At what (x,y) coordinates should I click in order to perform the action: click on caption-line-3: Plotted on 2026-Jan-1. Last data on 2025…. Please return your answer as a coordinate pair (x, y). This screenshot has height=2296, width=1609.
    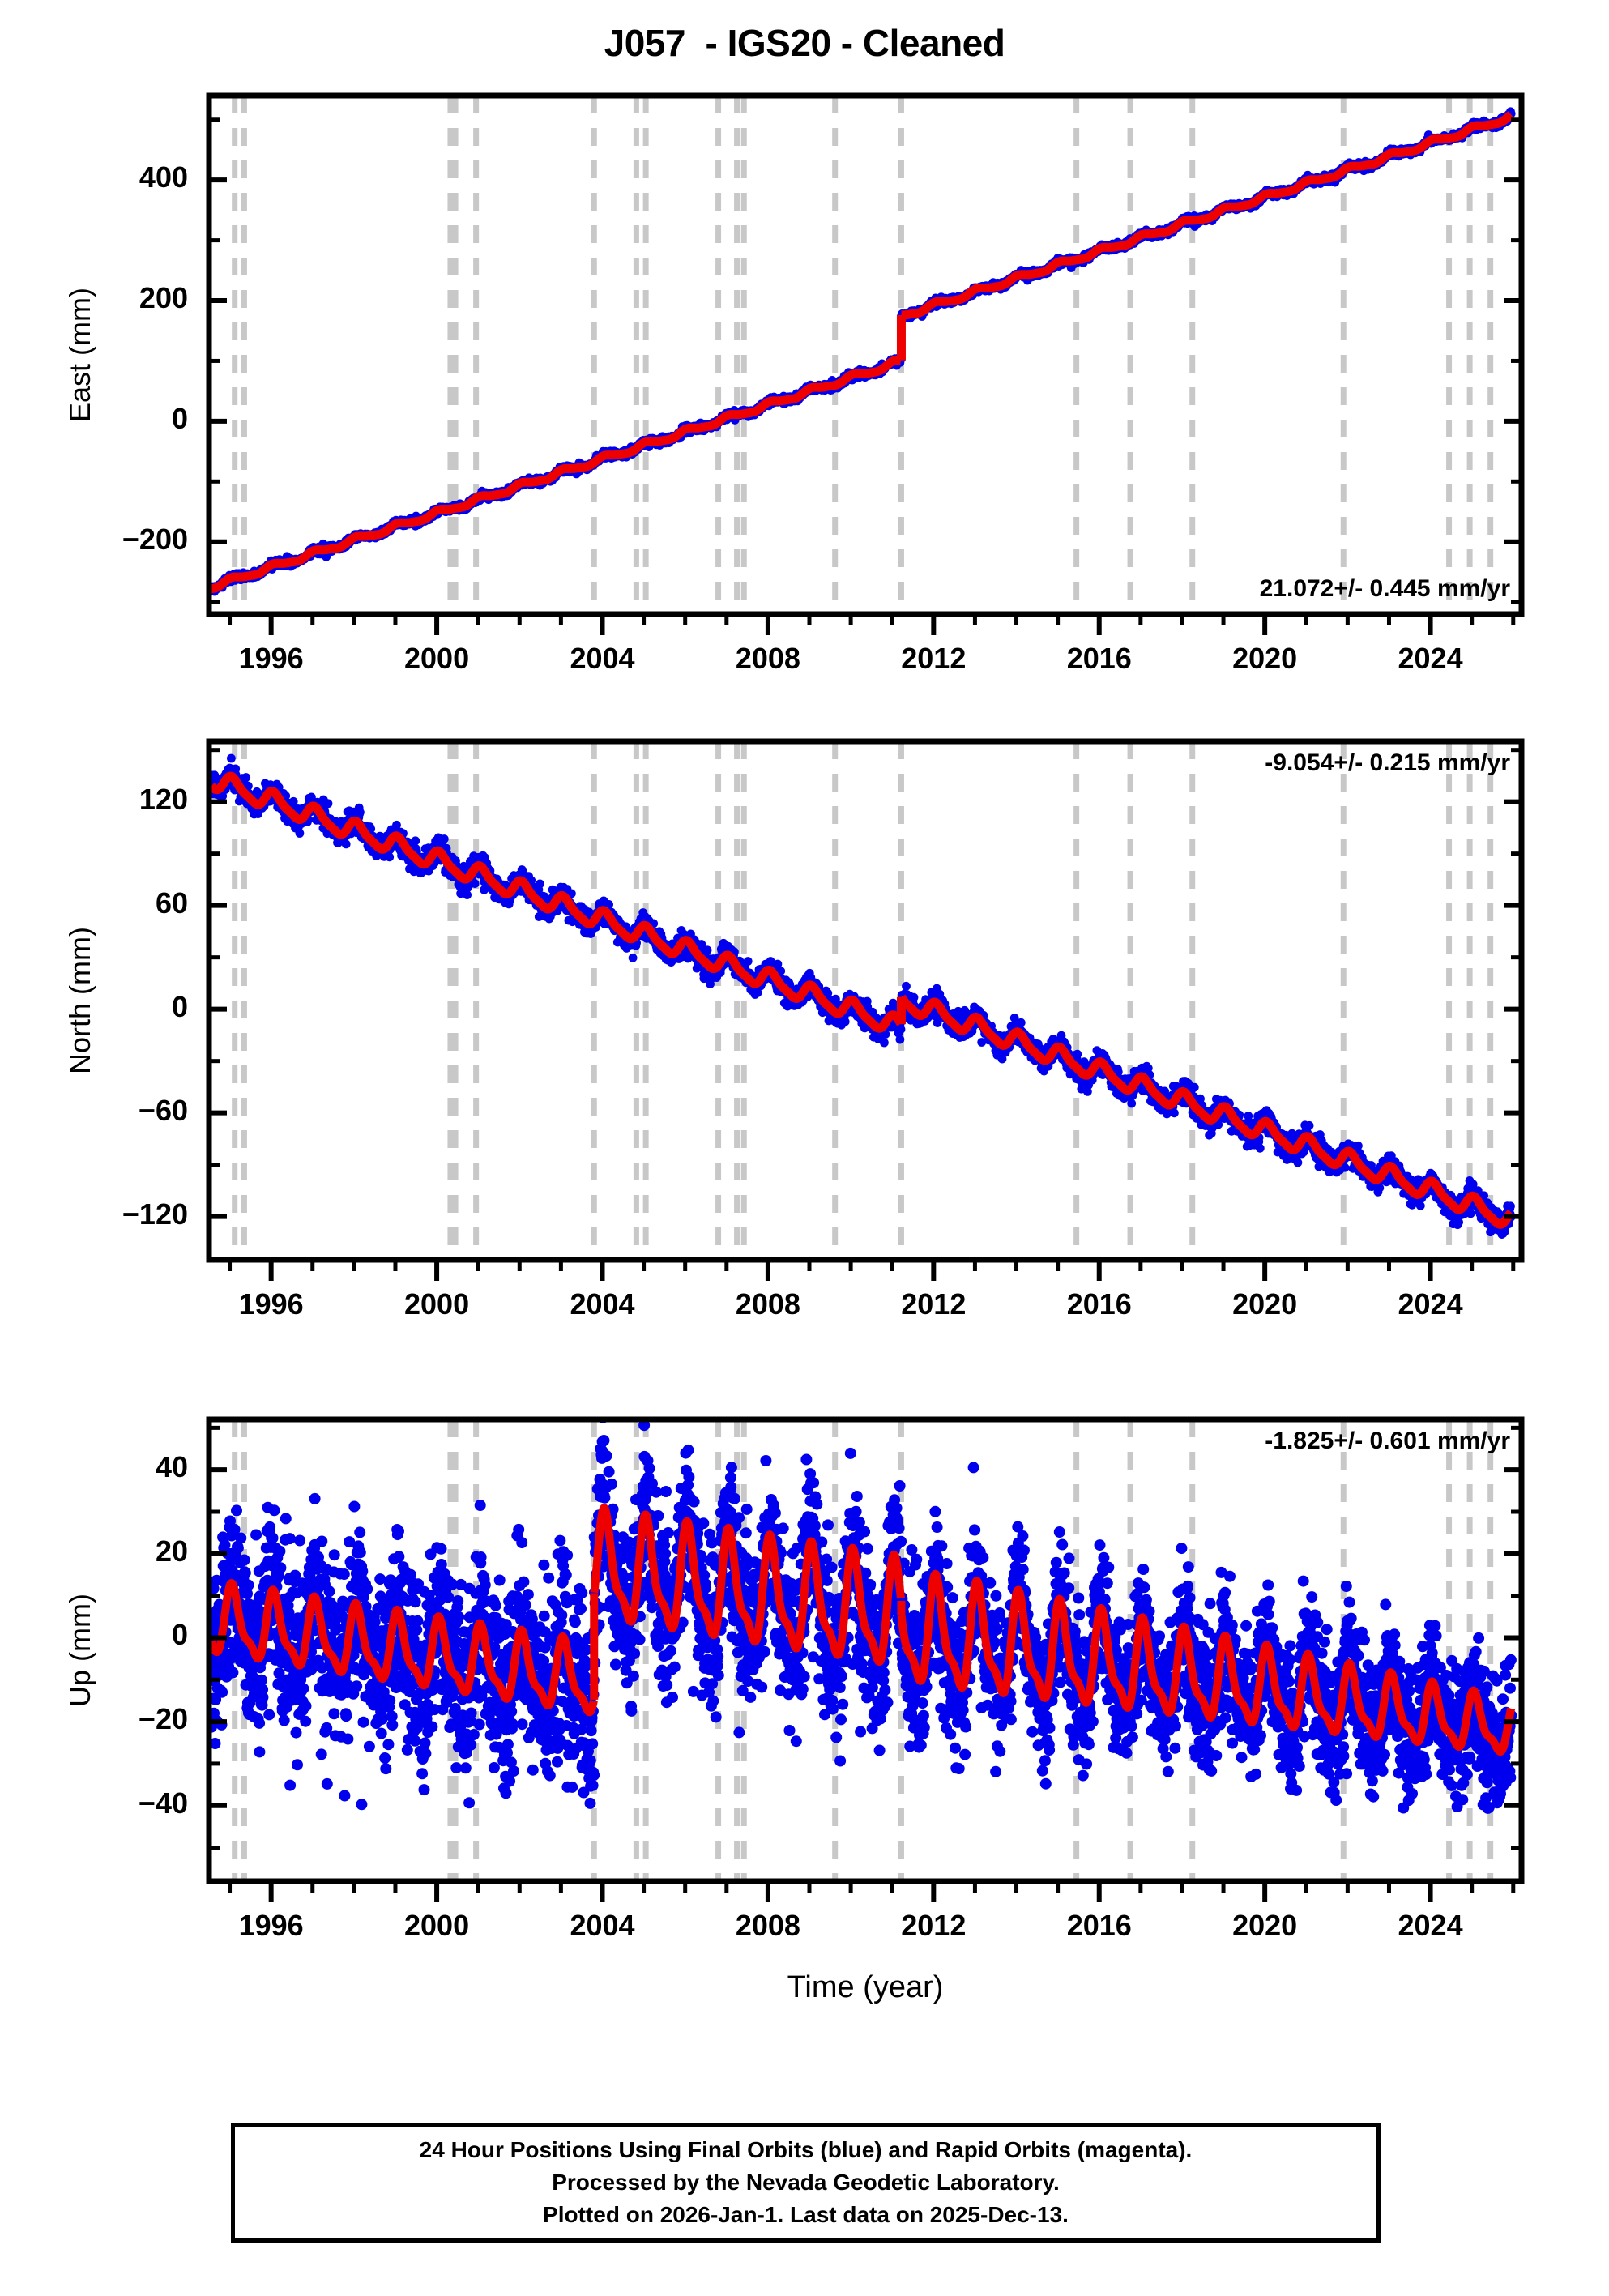
    Looking at the image, I should click on (806, 2215).